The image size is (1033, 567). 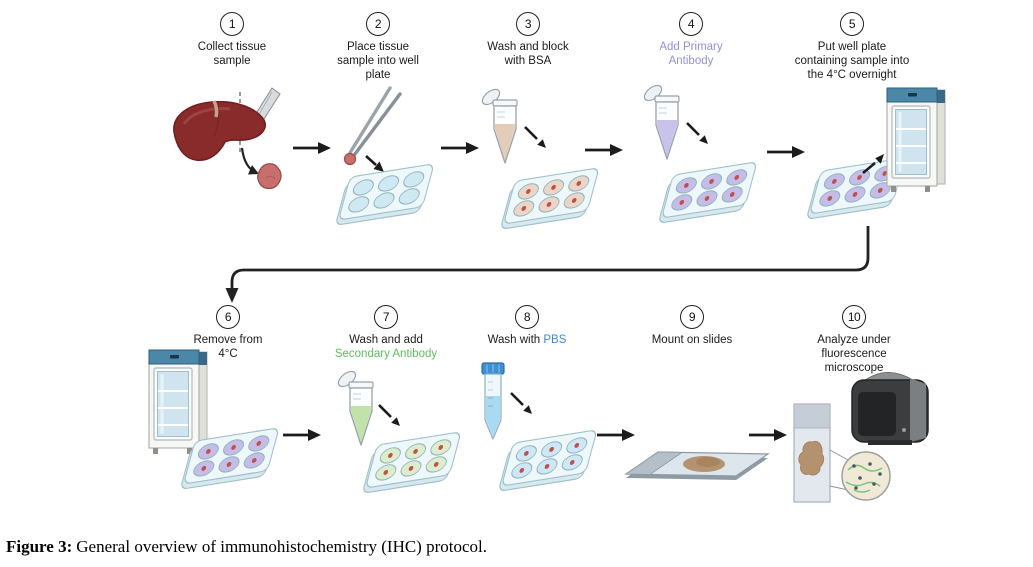 I want to click on step-1-label-line2: sample, so click(x=232, y=60).